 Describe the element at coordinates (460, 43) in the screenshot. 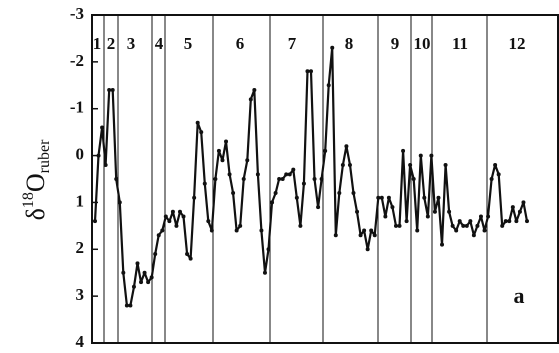

I see `zone-label: 11` at that location.